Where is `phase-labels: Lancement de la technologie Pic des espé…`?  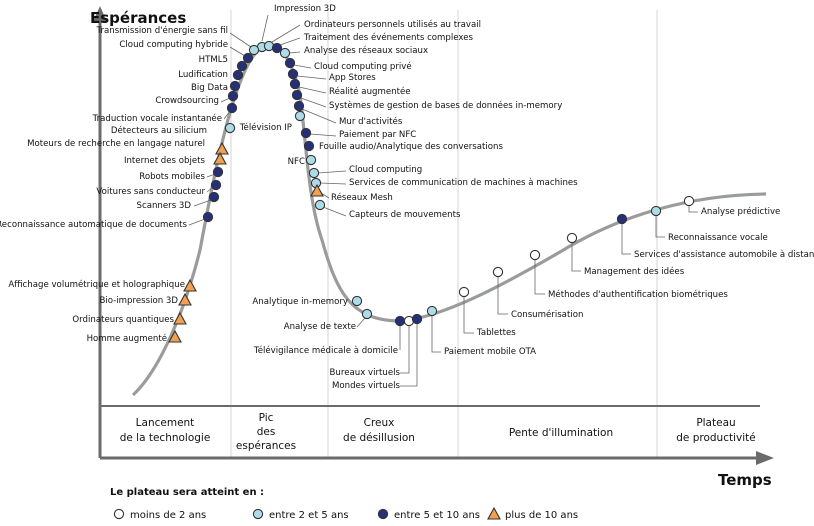 phase-labels: Lancement de la technologie Pic des espé… is located at coordinates (438, 432).